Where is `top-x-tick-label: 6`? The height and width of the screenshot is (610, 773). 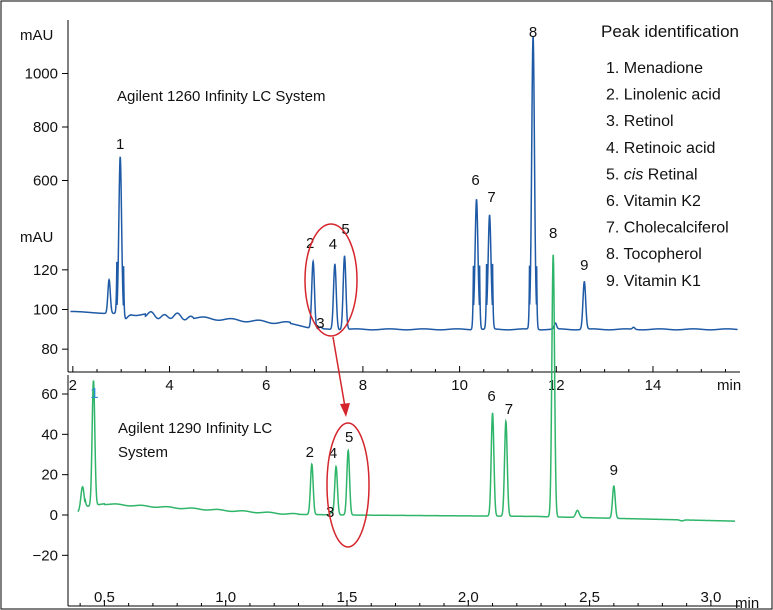
top-x-tick-label: 6 is located at coordinates (266, 385).